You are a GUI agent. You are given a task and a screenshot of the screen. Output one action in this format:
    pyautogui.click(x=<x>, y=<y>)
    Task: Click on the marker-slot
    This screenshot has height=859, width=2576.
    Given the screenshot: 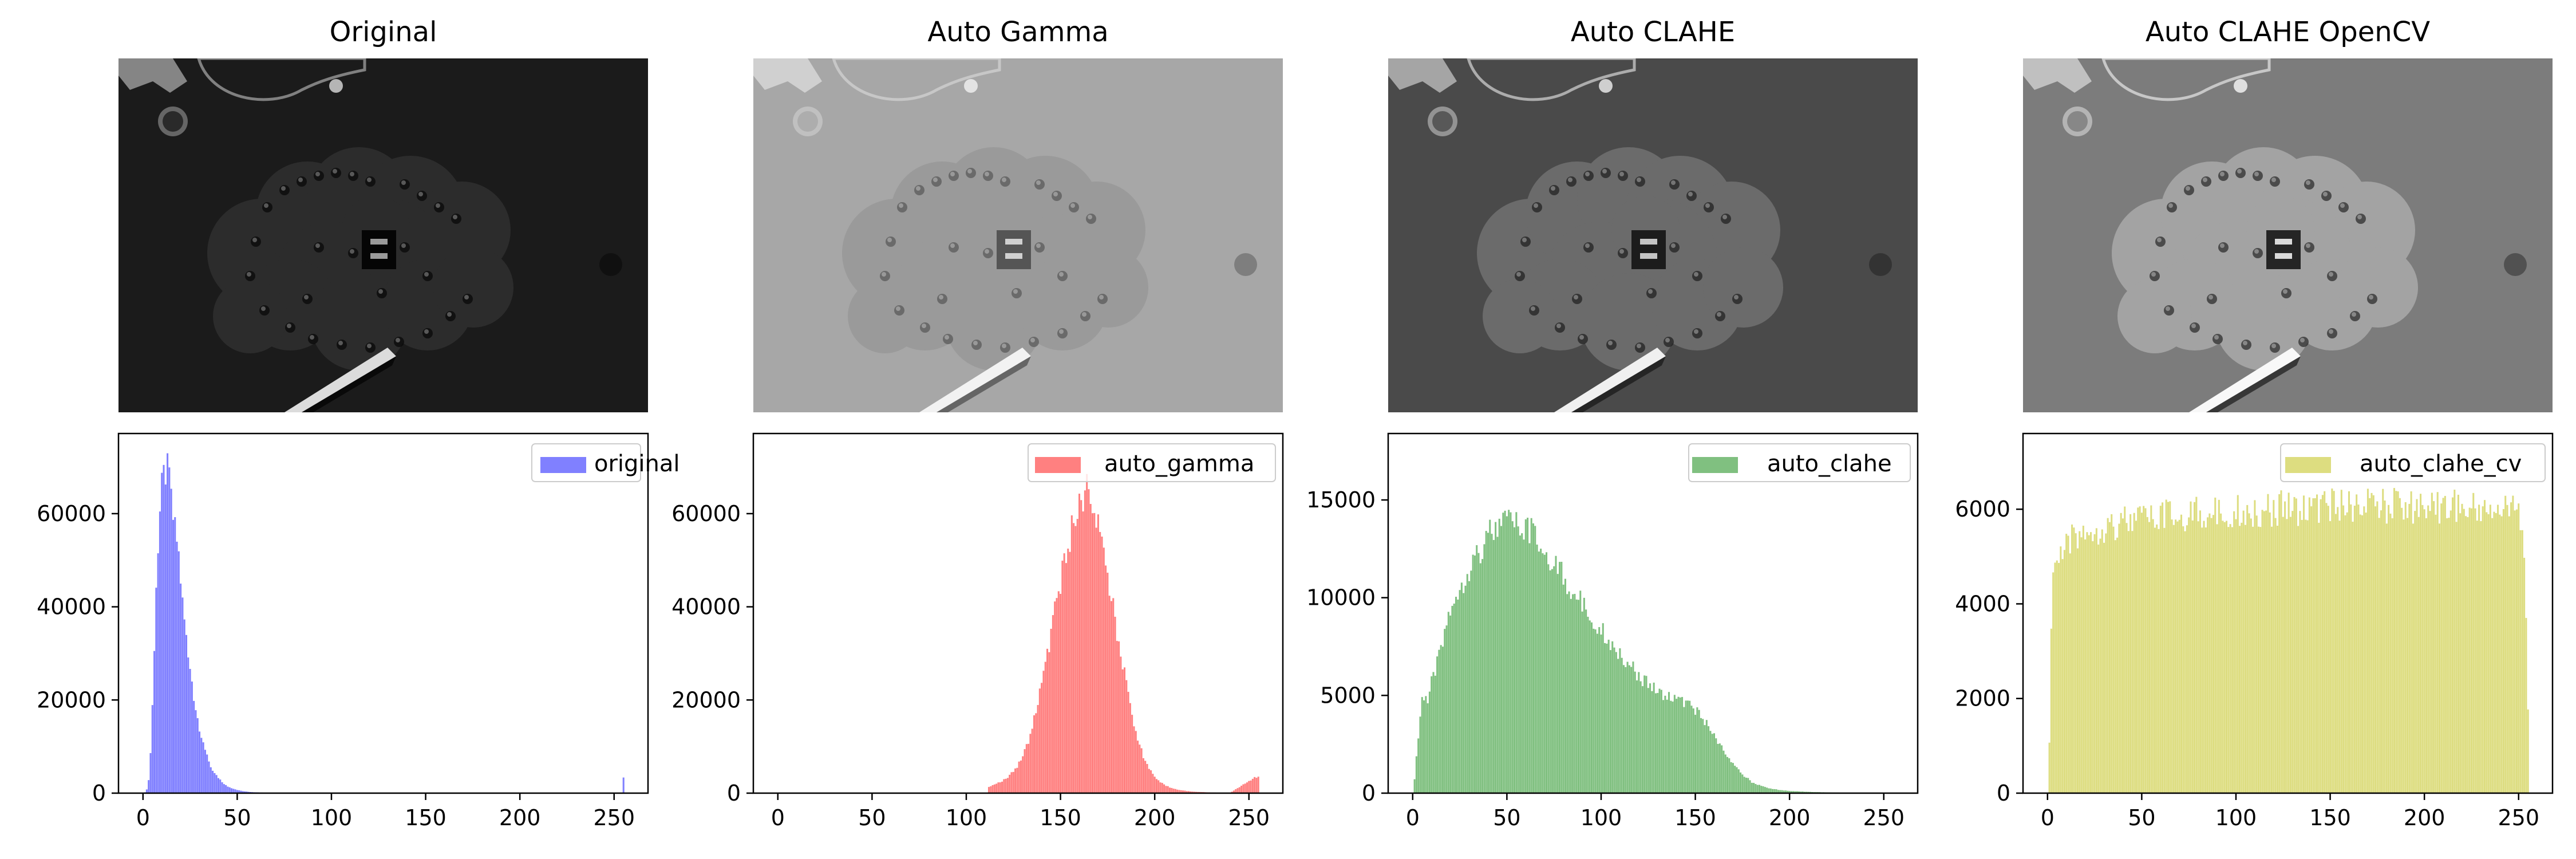 What is the action you would take?
    pyautogui.click(x=1013, y=242)
    